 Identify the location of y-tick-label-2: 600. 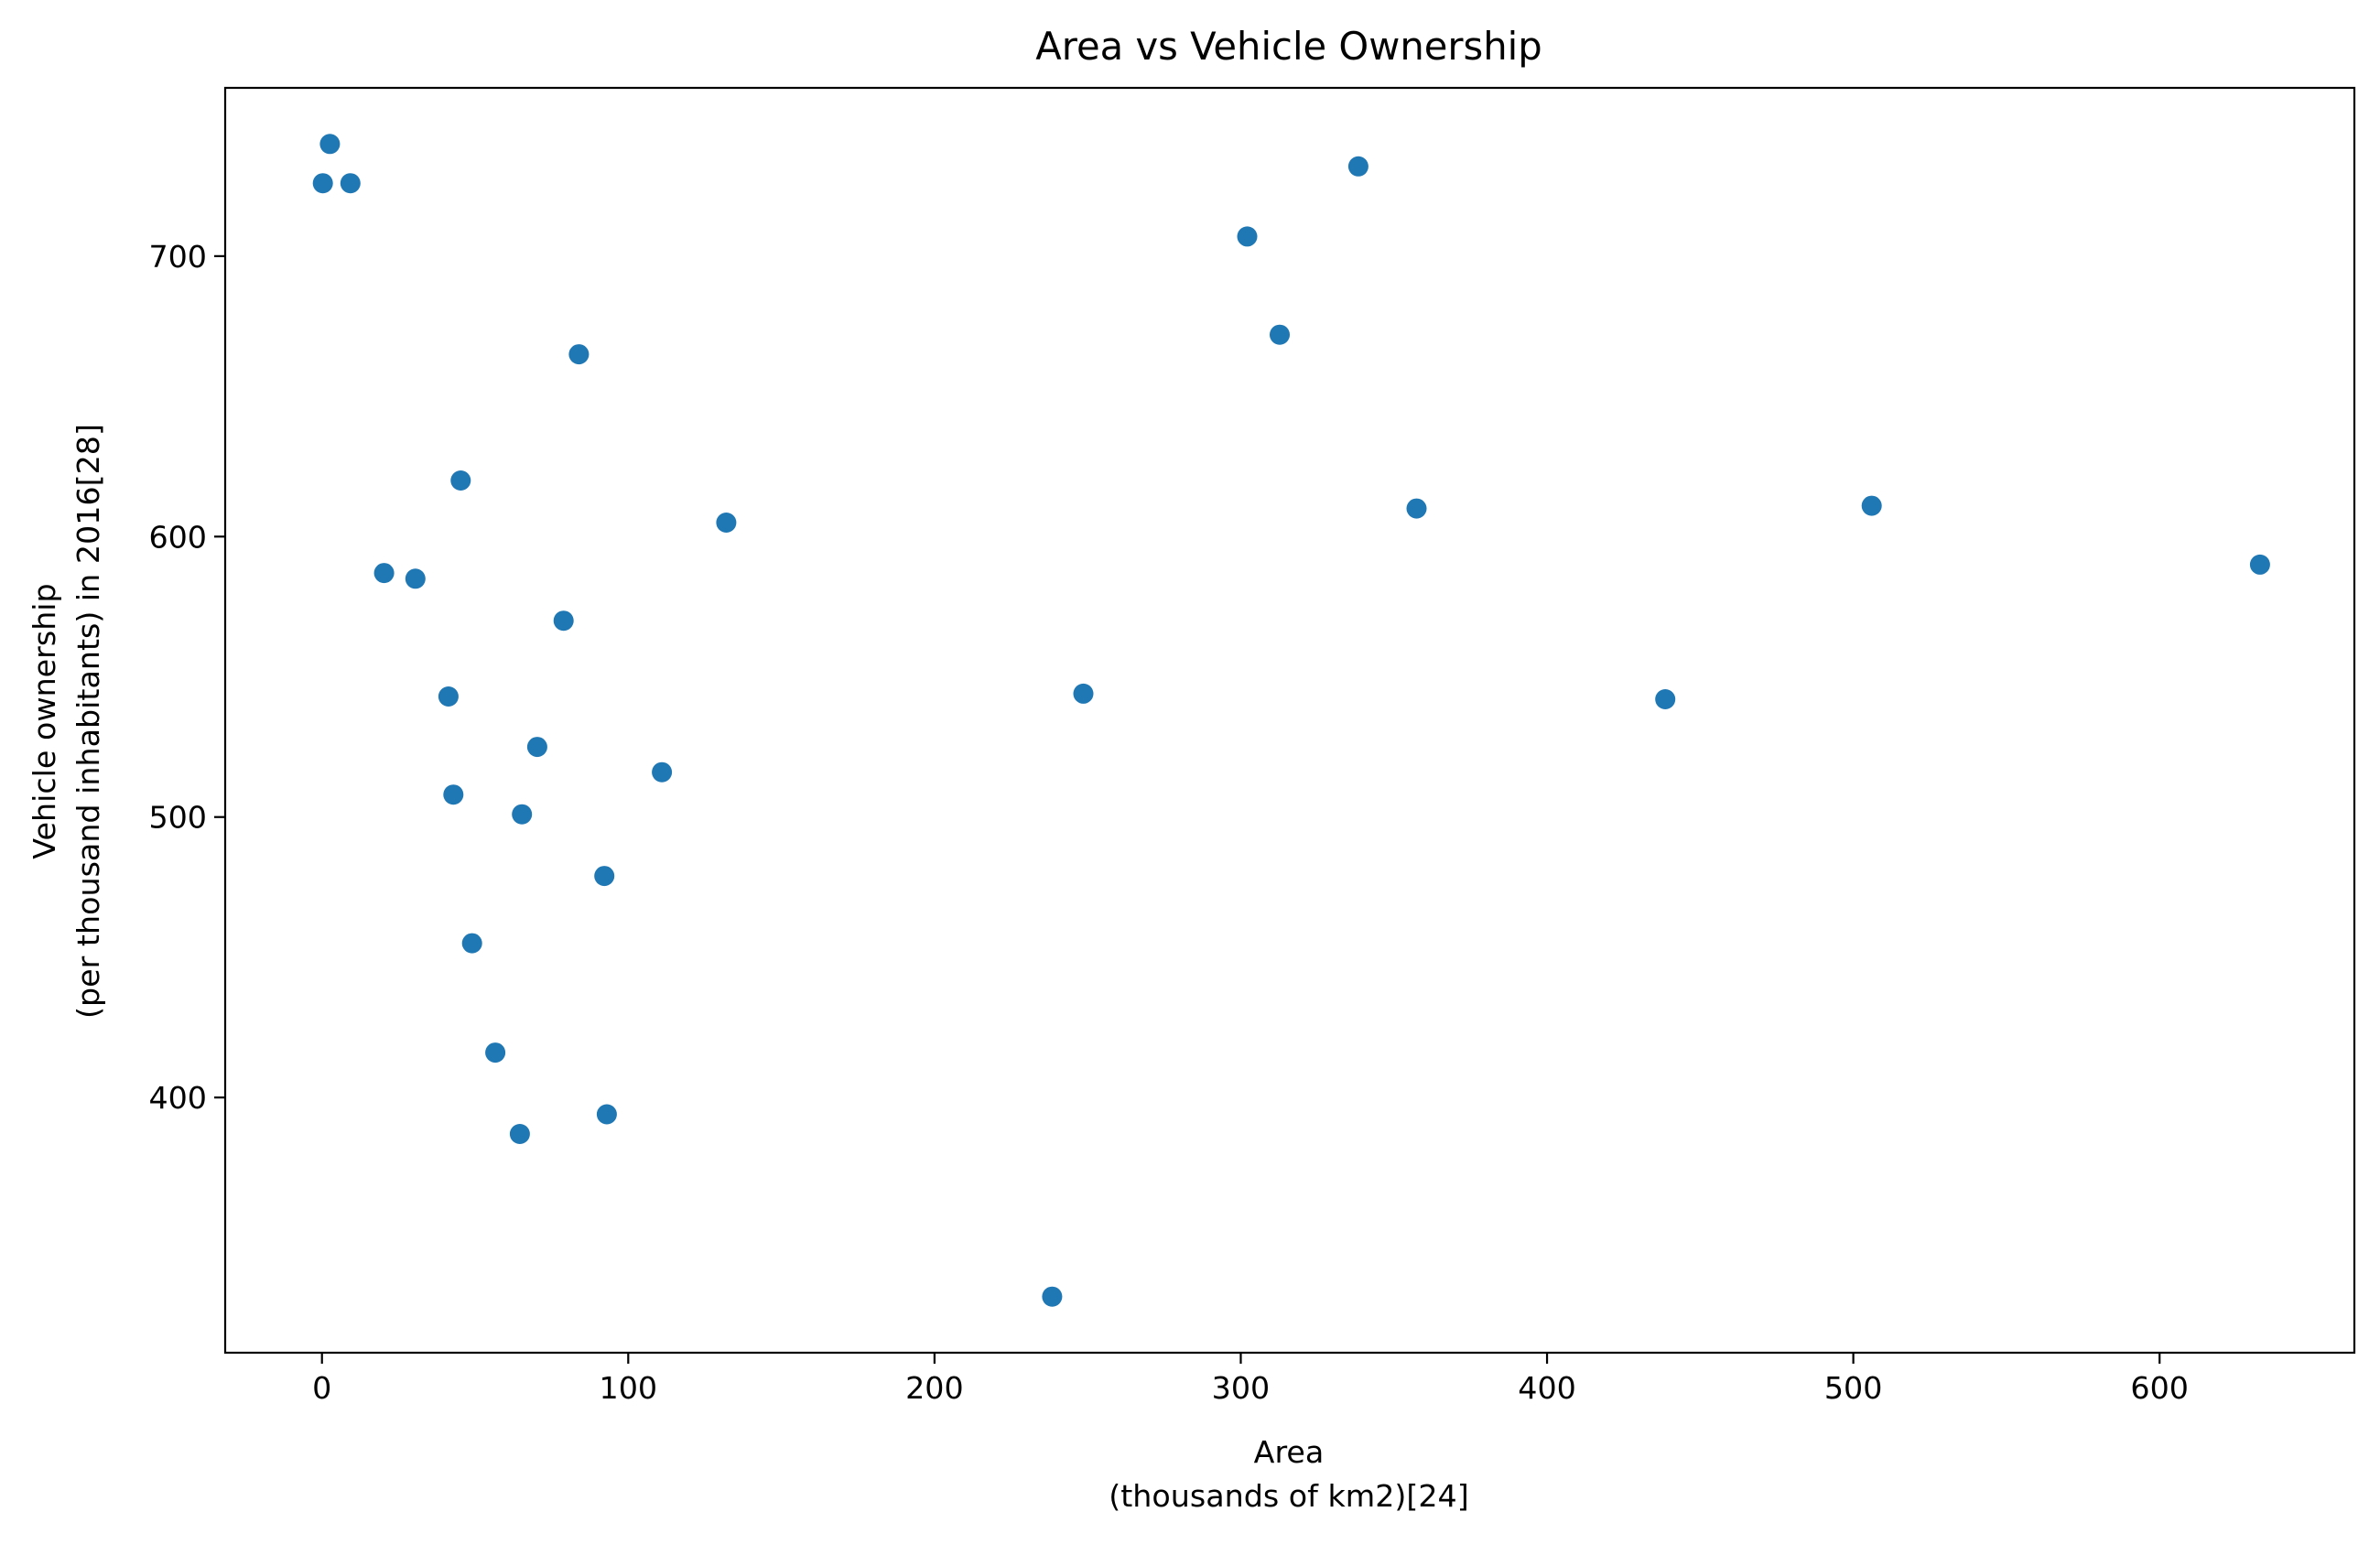
(177, 537).